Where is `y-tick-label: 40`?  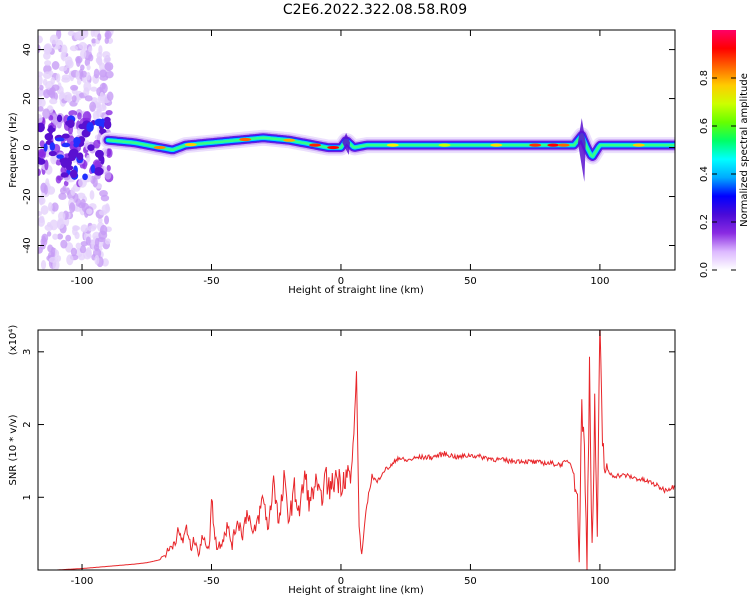
y-tick-label: 40 is located at coordinates (27, 49).